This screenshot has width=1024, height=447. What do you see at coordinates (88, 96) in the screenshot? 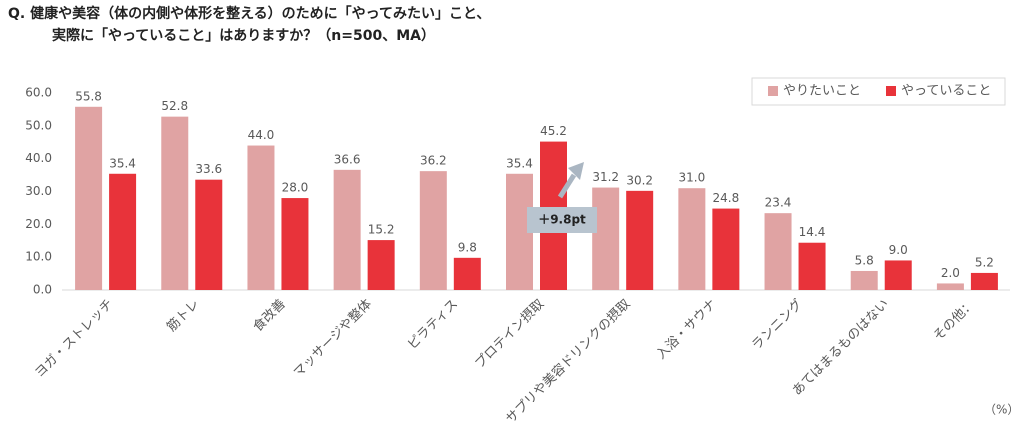
I see `value-label: 55.8` at bounding box center [88, 96].